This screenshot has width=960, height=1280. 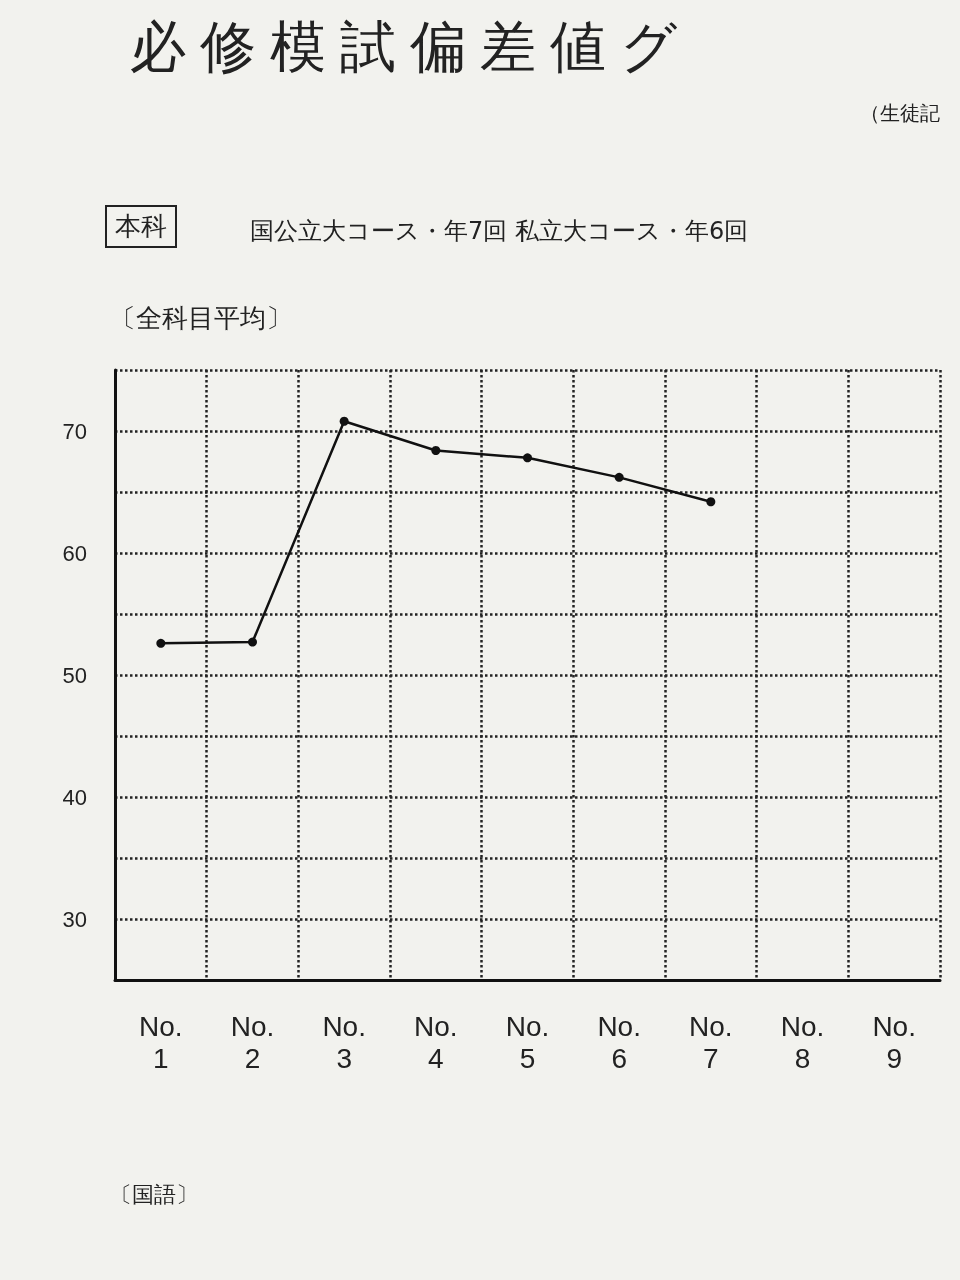 I want to click on x-tick-label: No. 3, so click(x=344, y=1042).